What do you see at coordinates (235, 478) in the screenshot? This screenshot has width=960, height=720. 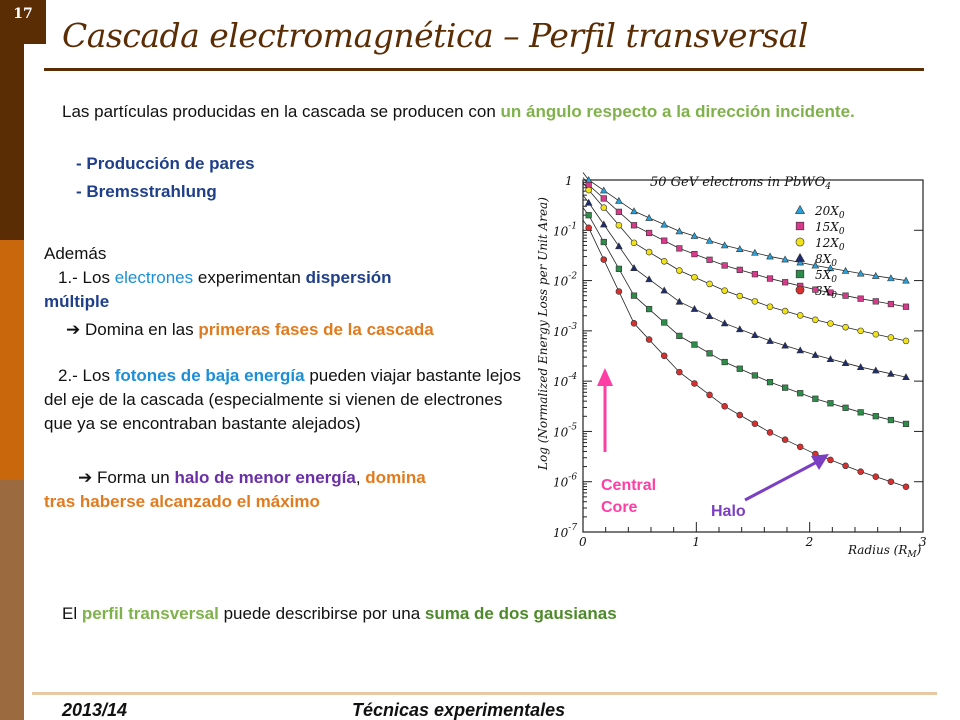 I see `item-2-consequence: ➔ Forma un halo de menor energía, domina` at bounding box center [235, 478].